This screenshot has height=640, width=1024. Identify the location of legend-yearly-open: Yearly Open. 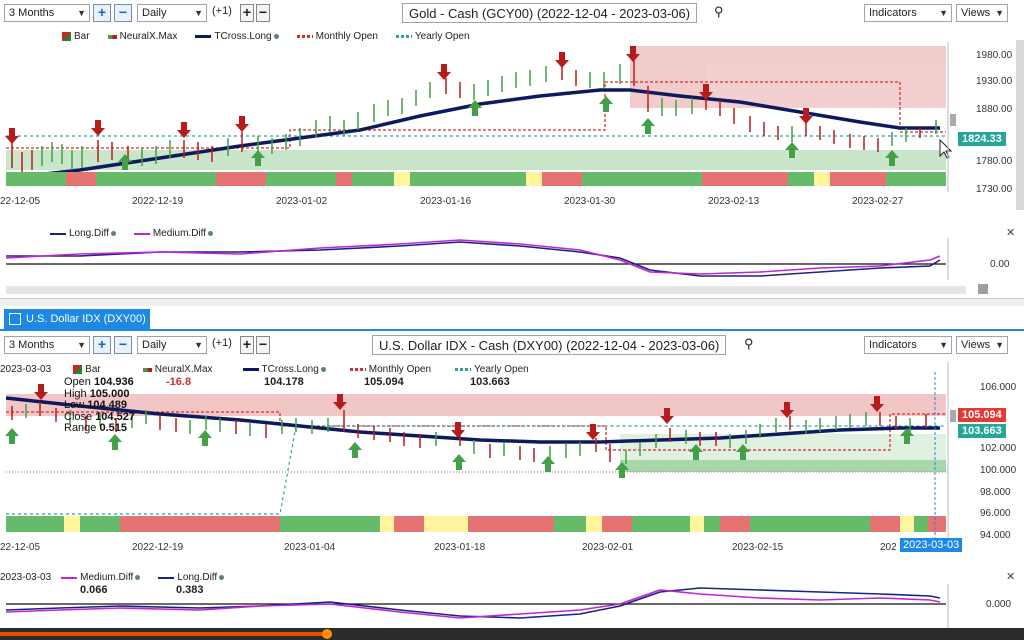
(432, 36).